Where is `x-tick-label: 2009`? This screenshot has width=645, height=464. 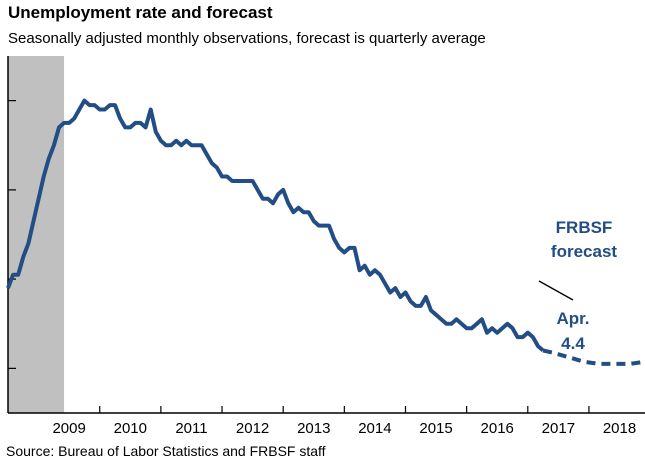 x-tick-label: 2009 is located at coordinates (68, 428).